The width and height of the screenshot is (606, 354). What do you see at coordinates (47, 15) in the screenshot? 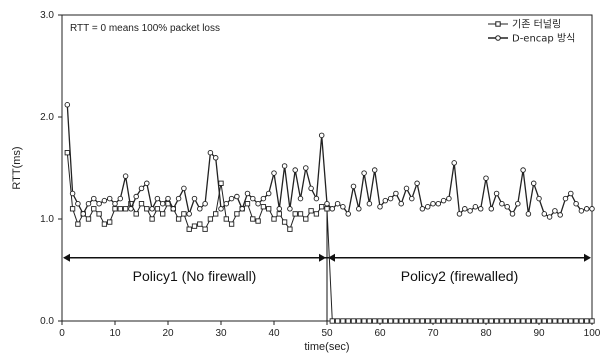
I see `y-tick-label: 3.0` at bounding box center [47, 15].